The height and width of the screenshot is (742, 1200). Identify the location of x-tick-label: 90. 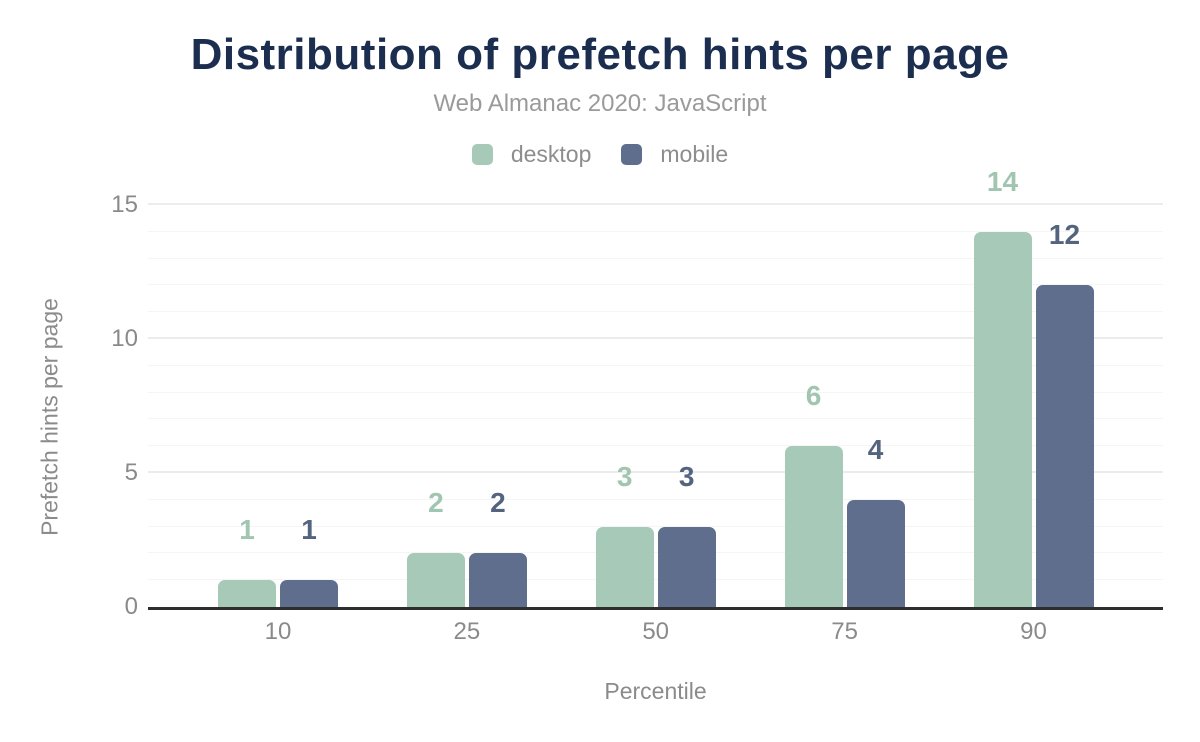
(1033, 631).